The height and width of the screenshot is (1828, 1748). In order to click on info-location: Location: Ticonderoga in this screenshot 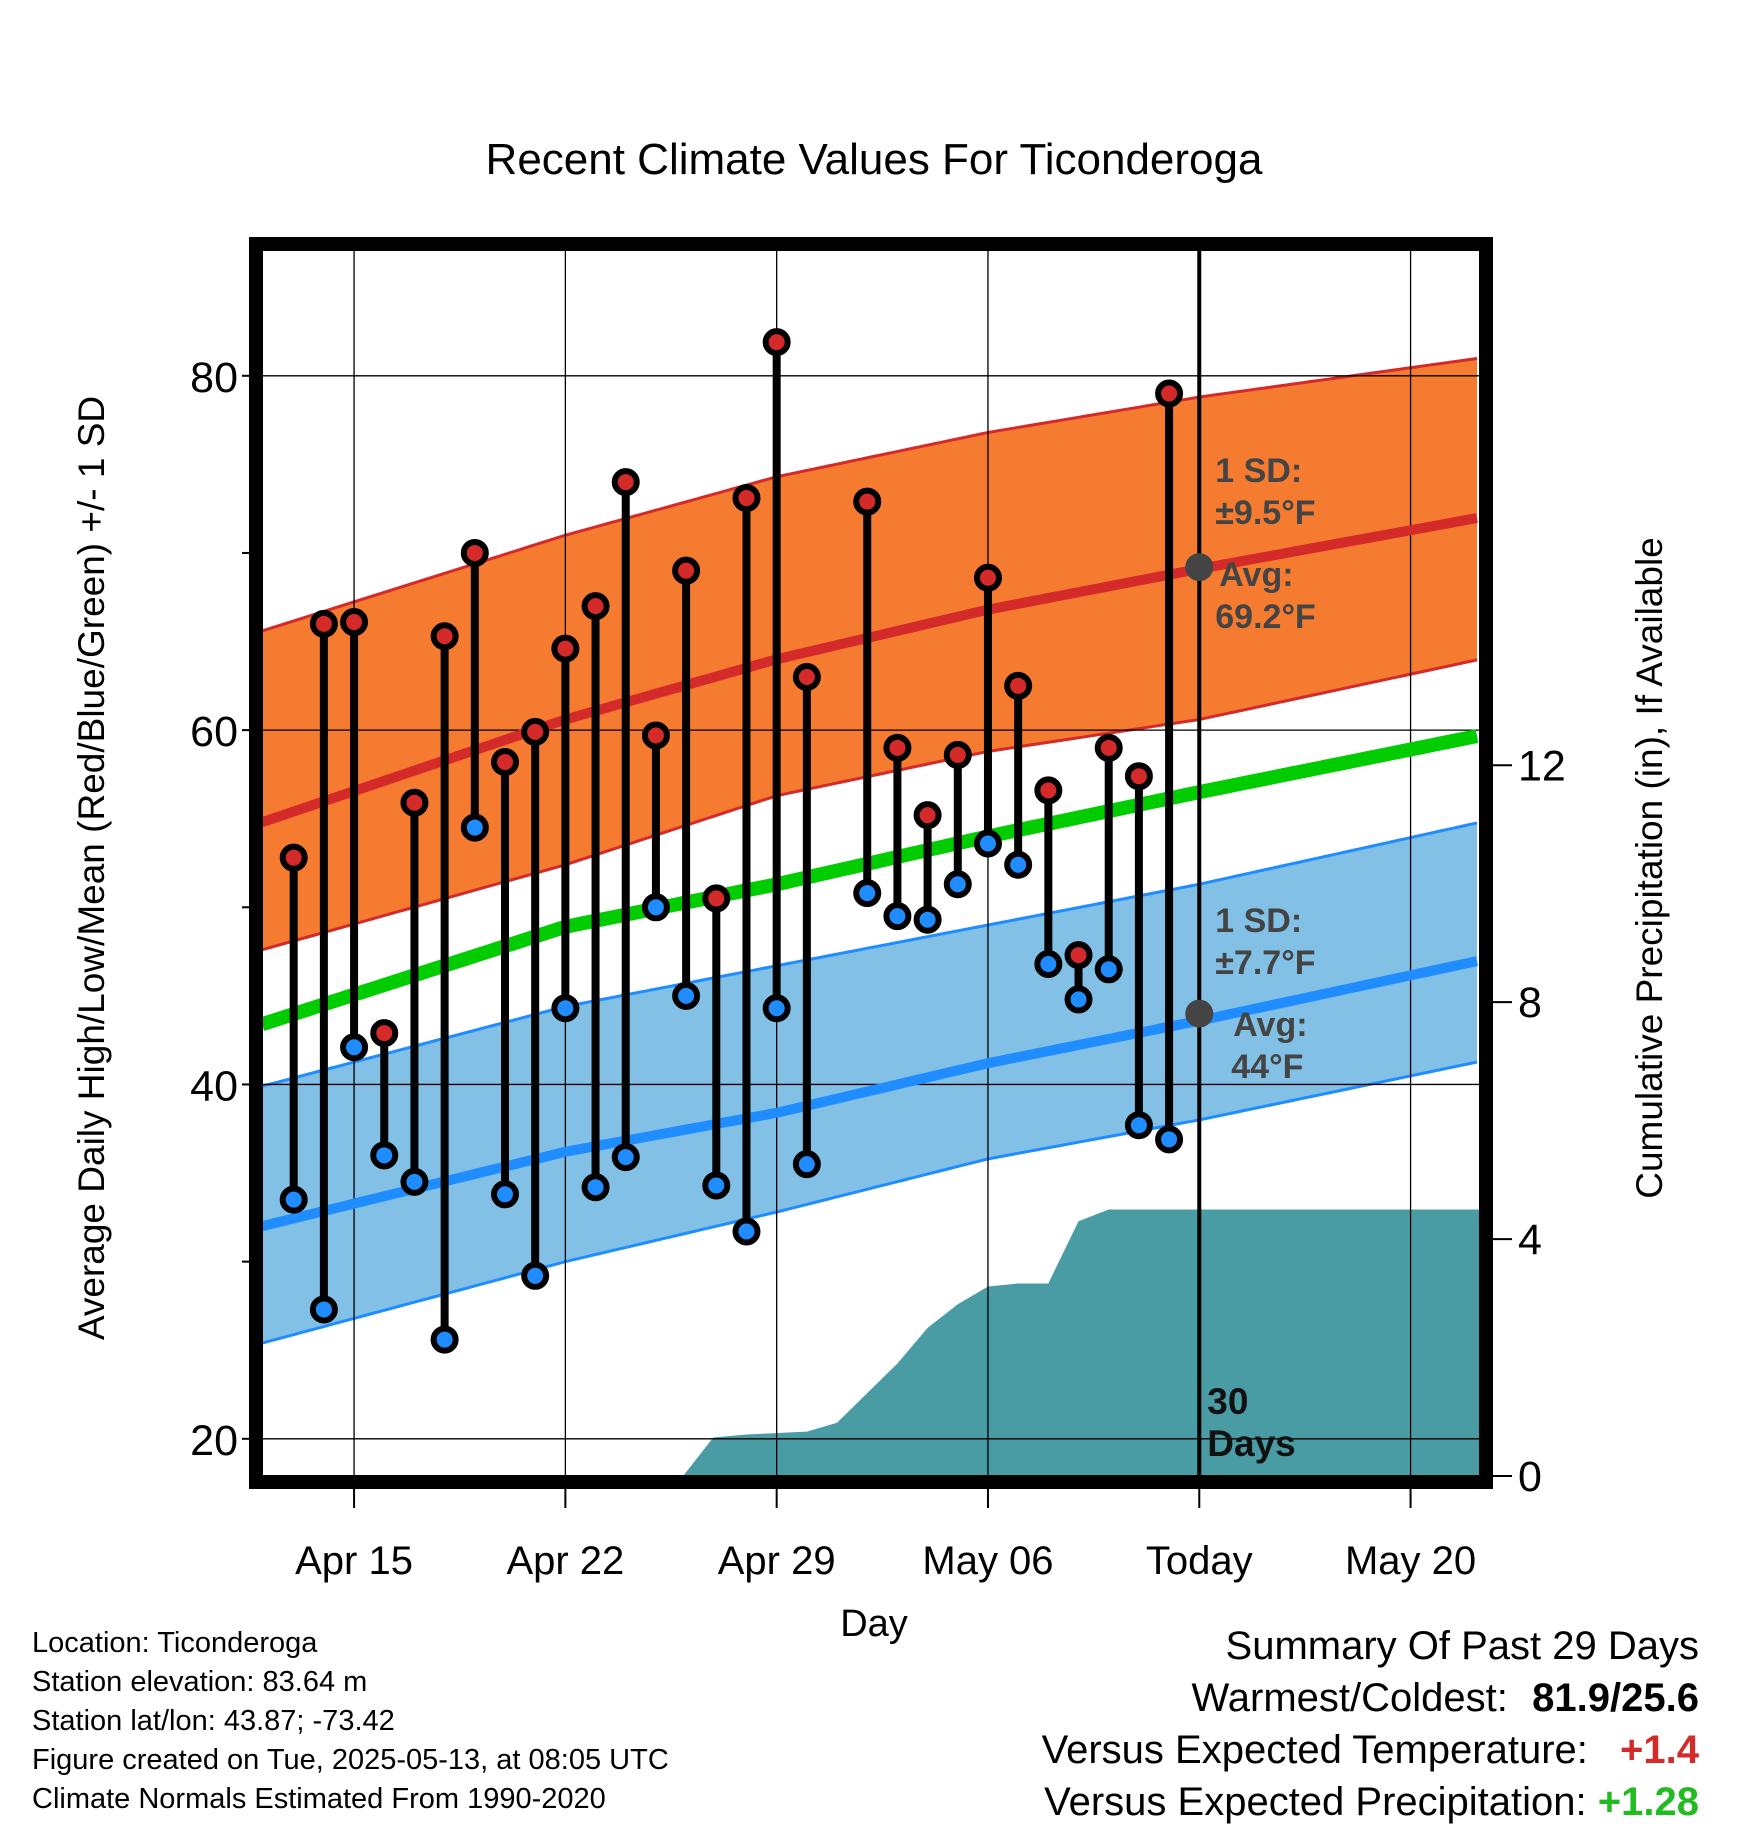, I will do `click(175, 1643)`.